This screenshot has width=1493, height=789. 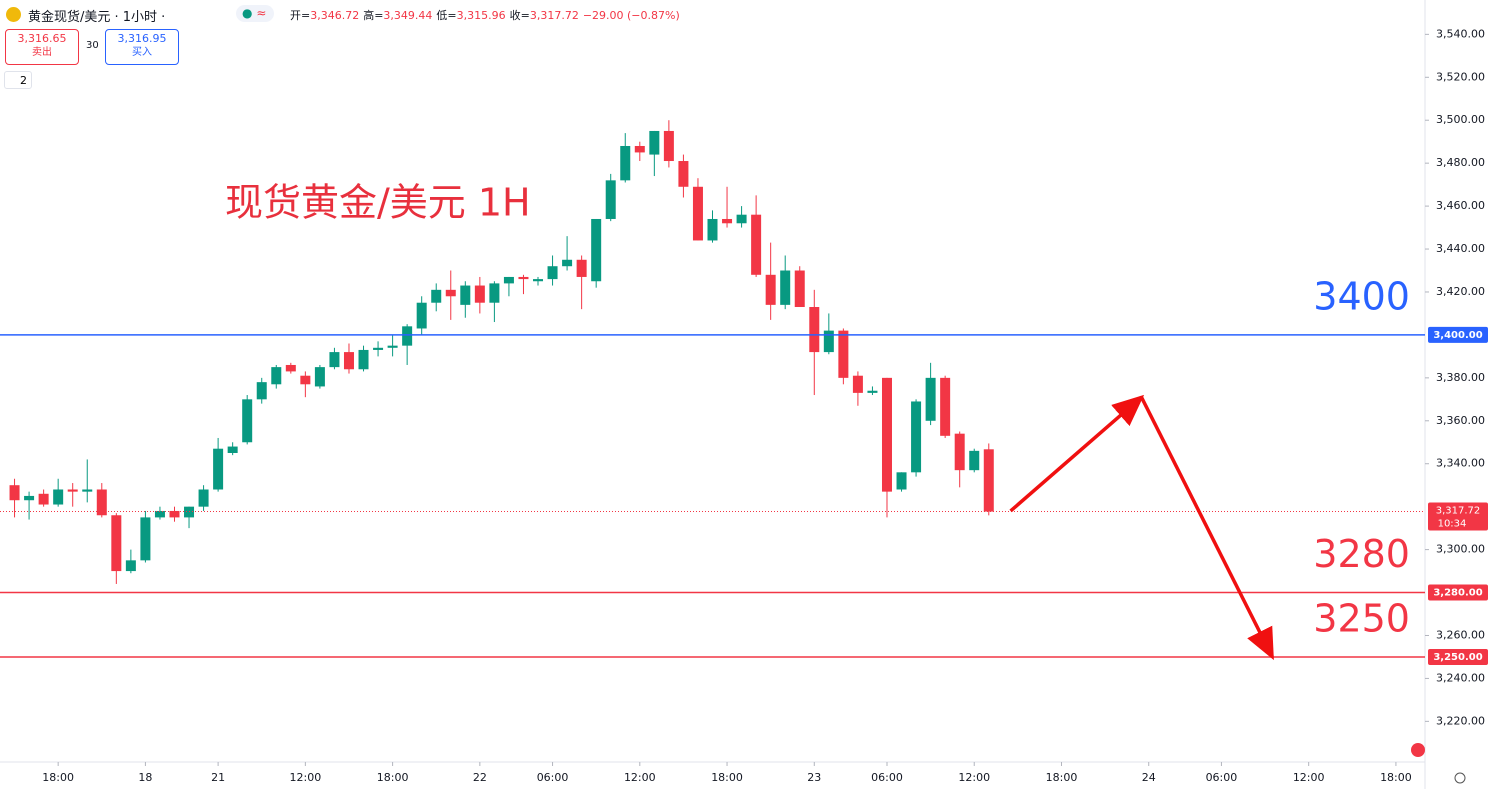 I want to click on ohlc-value: 3,315.96, so click(x=481, y=15).